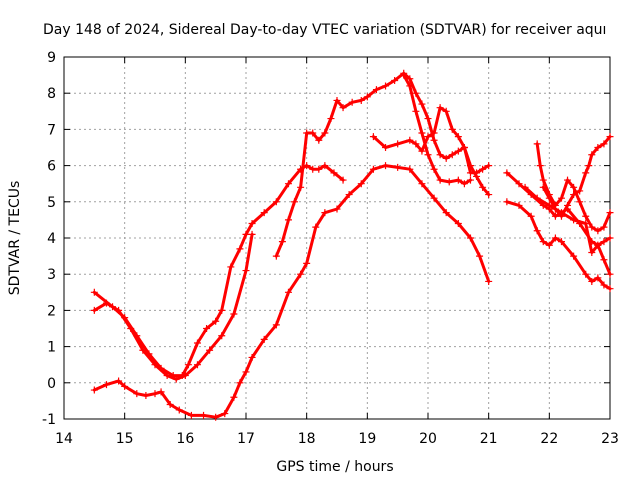 This screenshot has height=480, width=640. What do you see at coordinates (428, 439) in the screenshot?
I see `x-tick-label: 20` at bounding box center [428, 439].